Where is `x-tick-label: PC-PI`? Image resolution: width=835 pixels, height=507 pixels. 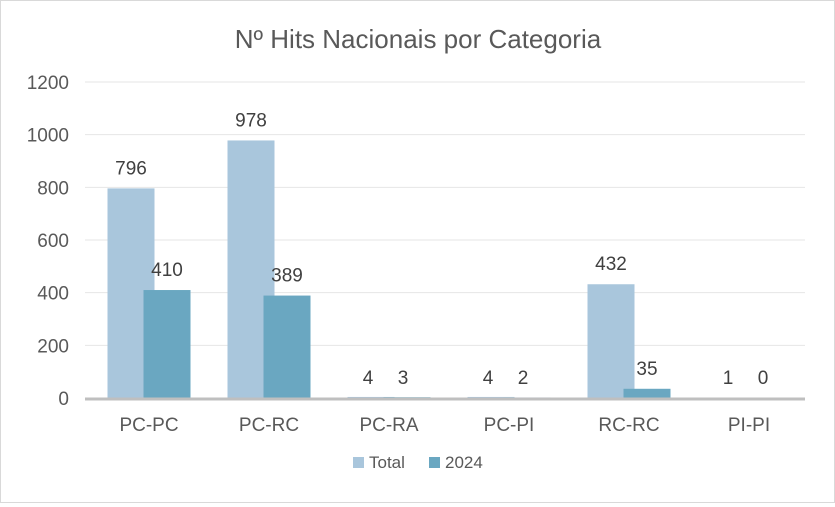 x-tick-label: PC-PI is located at coordinates (509, 425).